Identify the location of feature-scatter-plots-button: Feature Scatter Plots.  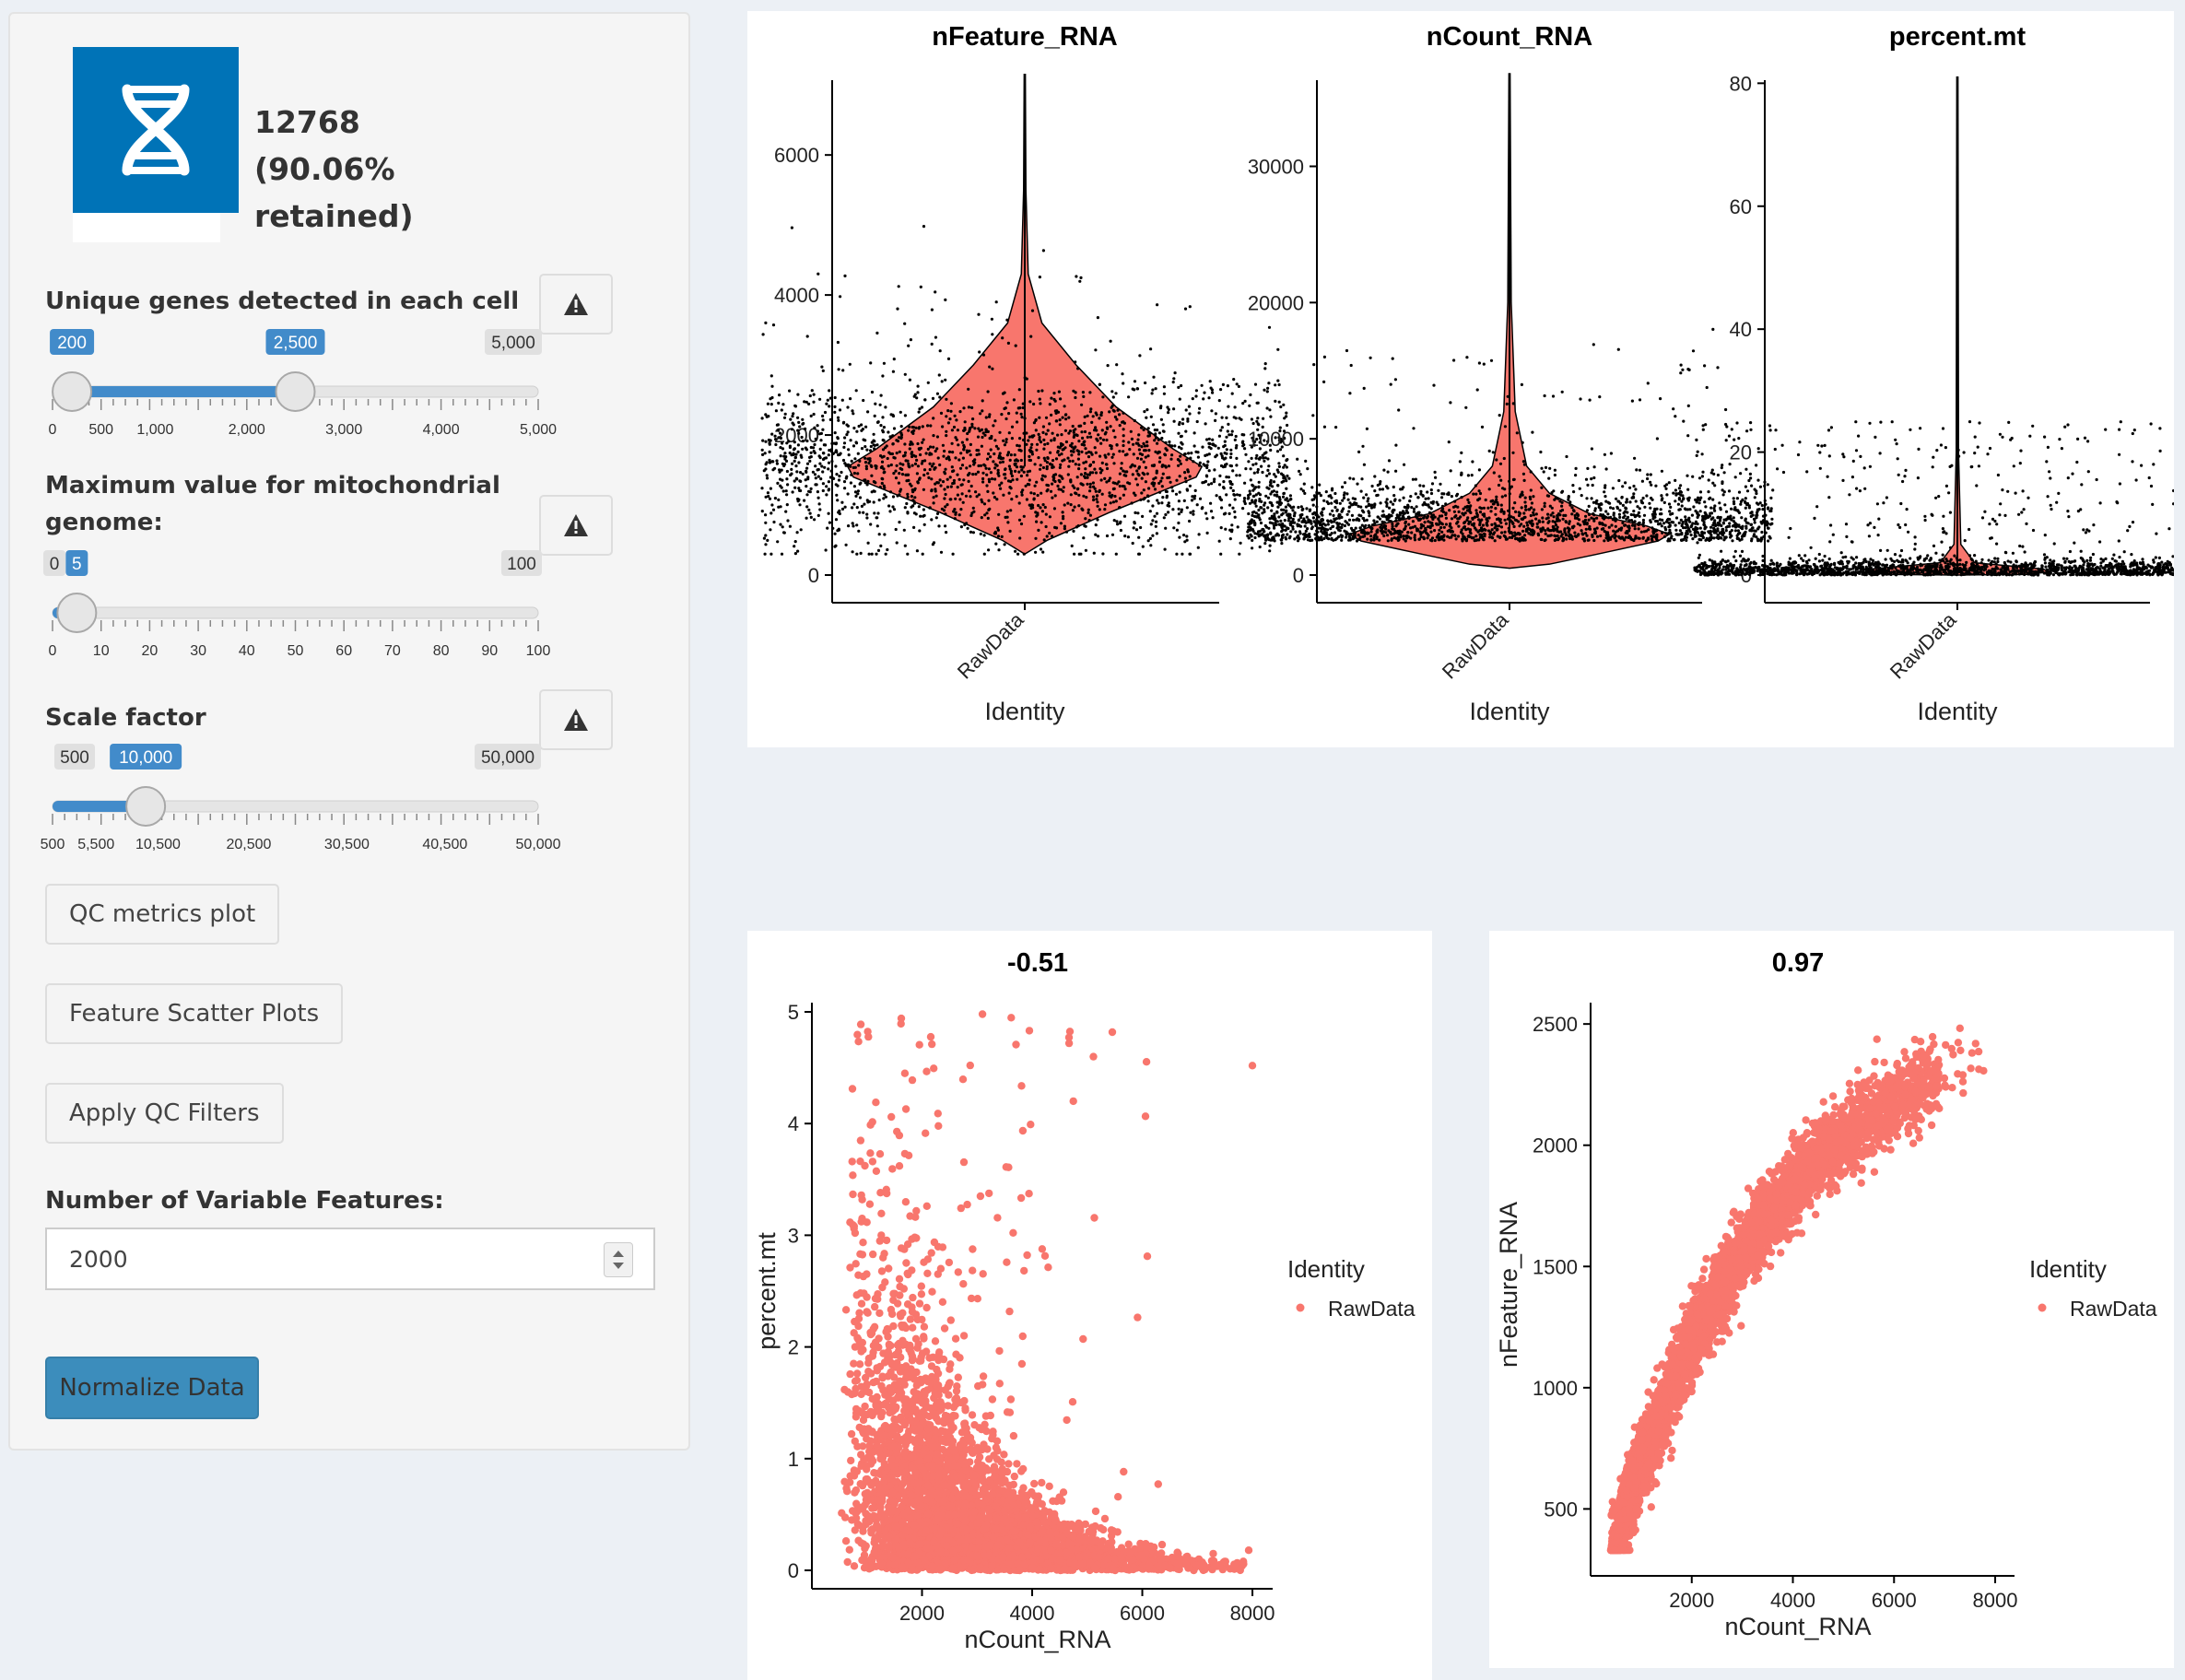
(195, 1013).